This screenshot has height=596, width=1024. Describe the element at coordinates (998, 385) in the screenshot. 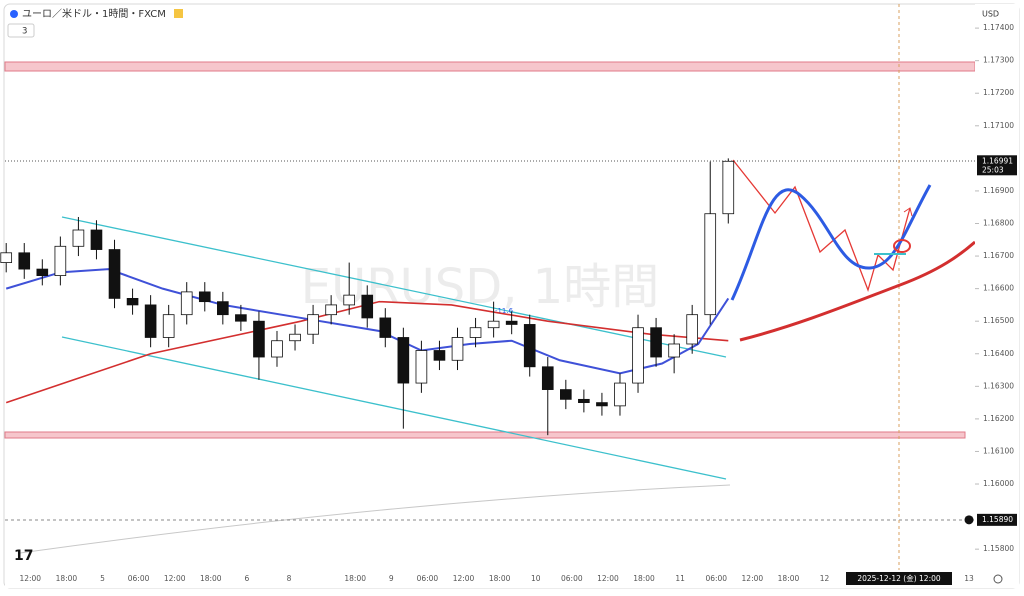

I see `y-tick-label: 1.16300` at that location.